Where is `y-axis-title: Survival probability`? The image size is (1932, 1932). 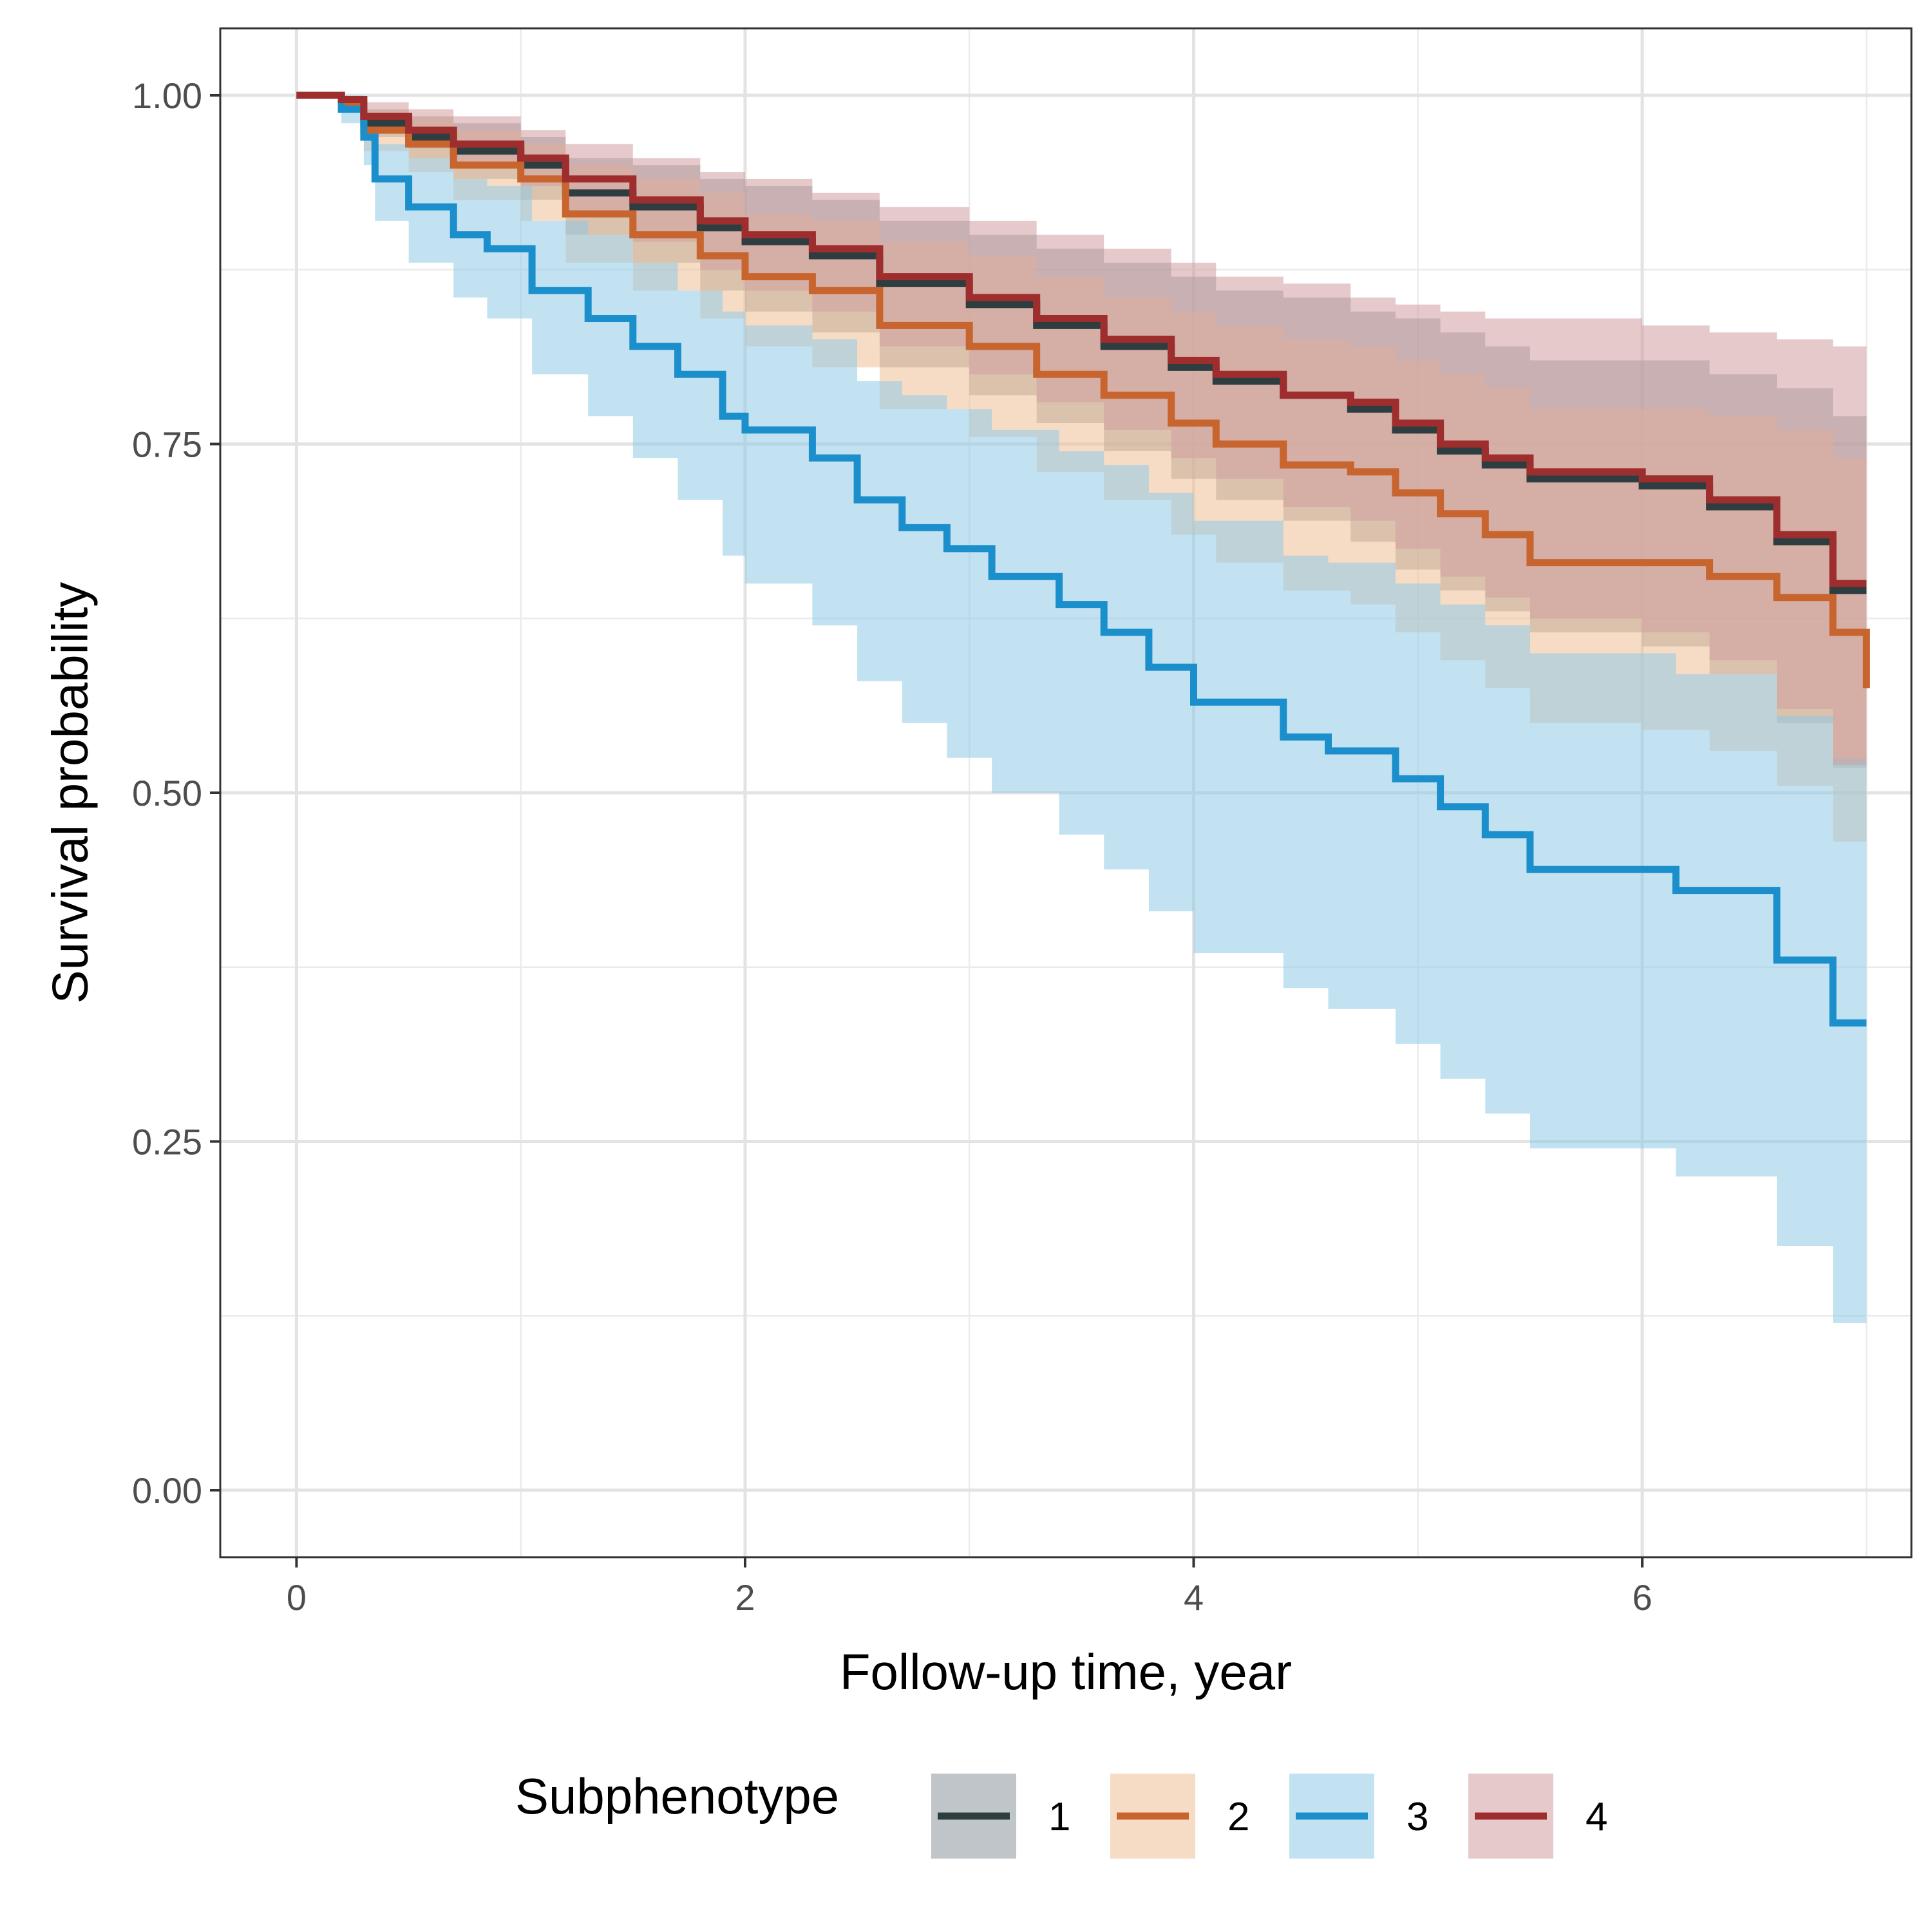 y-axis-title: Survival probability is located at coordinates (69, 793).